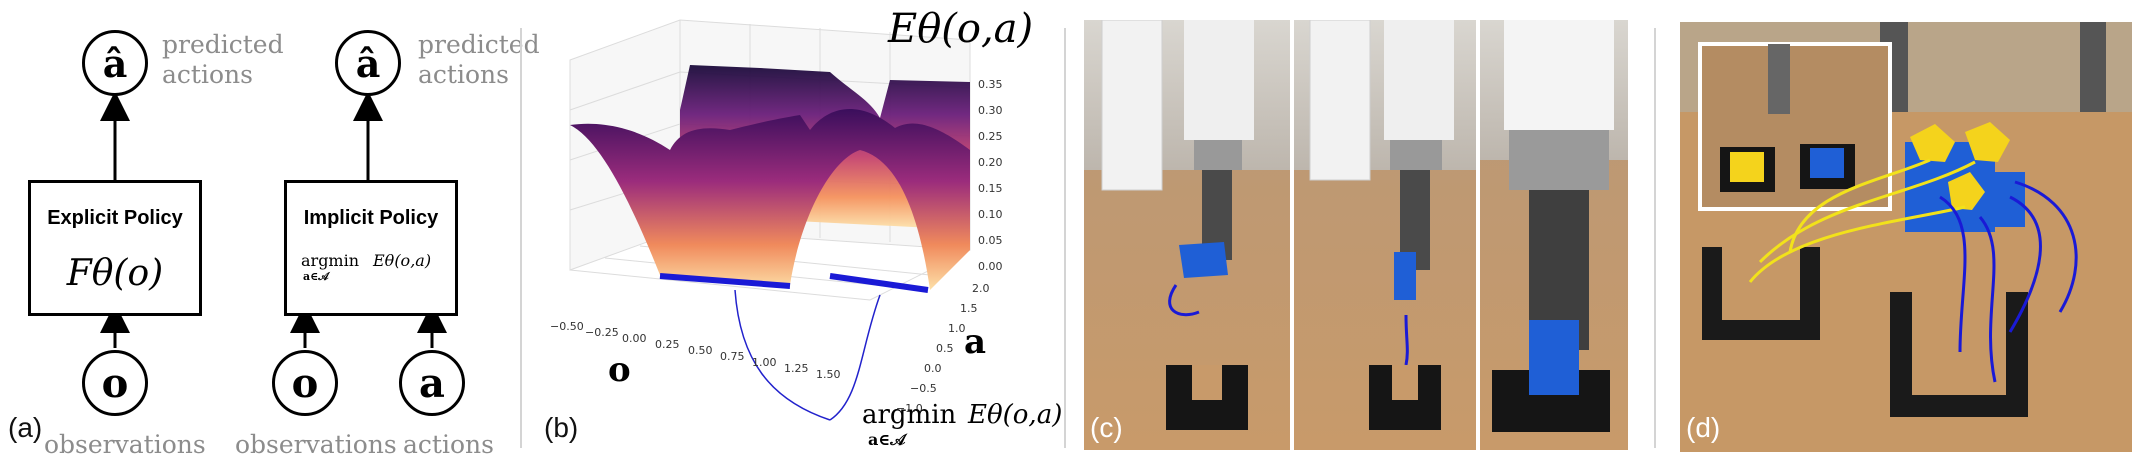 The height and width of the screenshot is (468, 2142). Describe the element at coordinates (990, 175) in the screenshot. I see `z-axis-ticks: 0.35 0.30 0.25 0.20 0.15 0.10 0.05 0.00` at that location.